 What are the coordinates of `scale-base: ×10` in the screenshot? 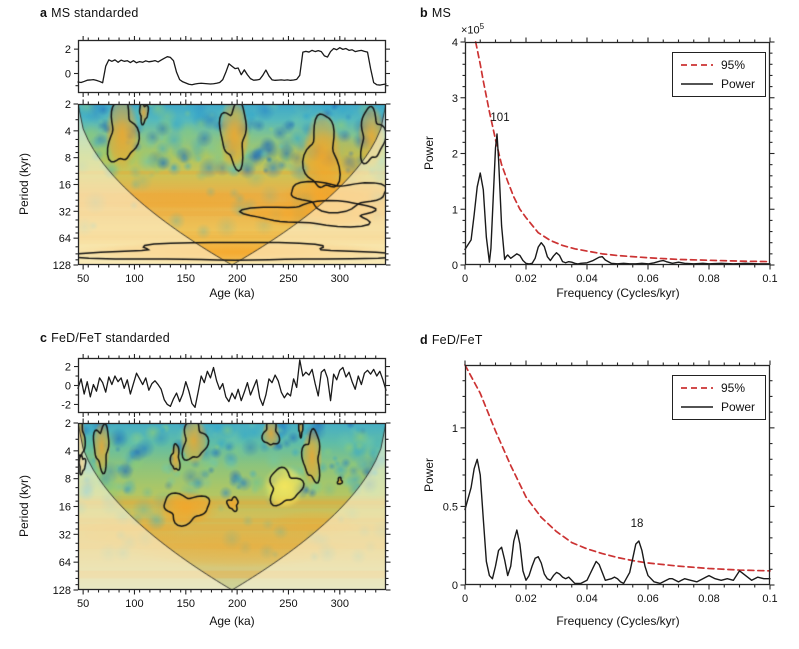 It's located at (470, 30).